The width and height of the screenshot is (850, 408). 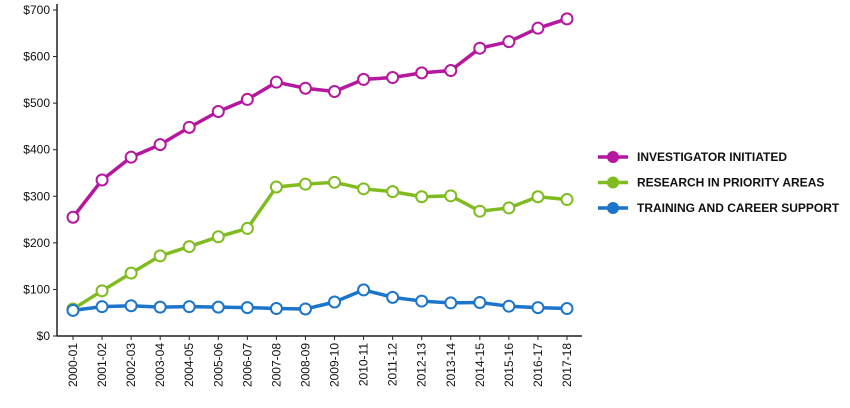 I want to click on x-tick-label: 2006-07, so click(x=247, y=365).